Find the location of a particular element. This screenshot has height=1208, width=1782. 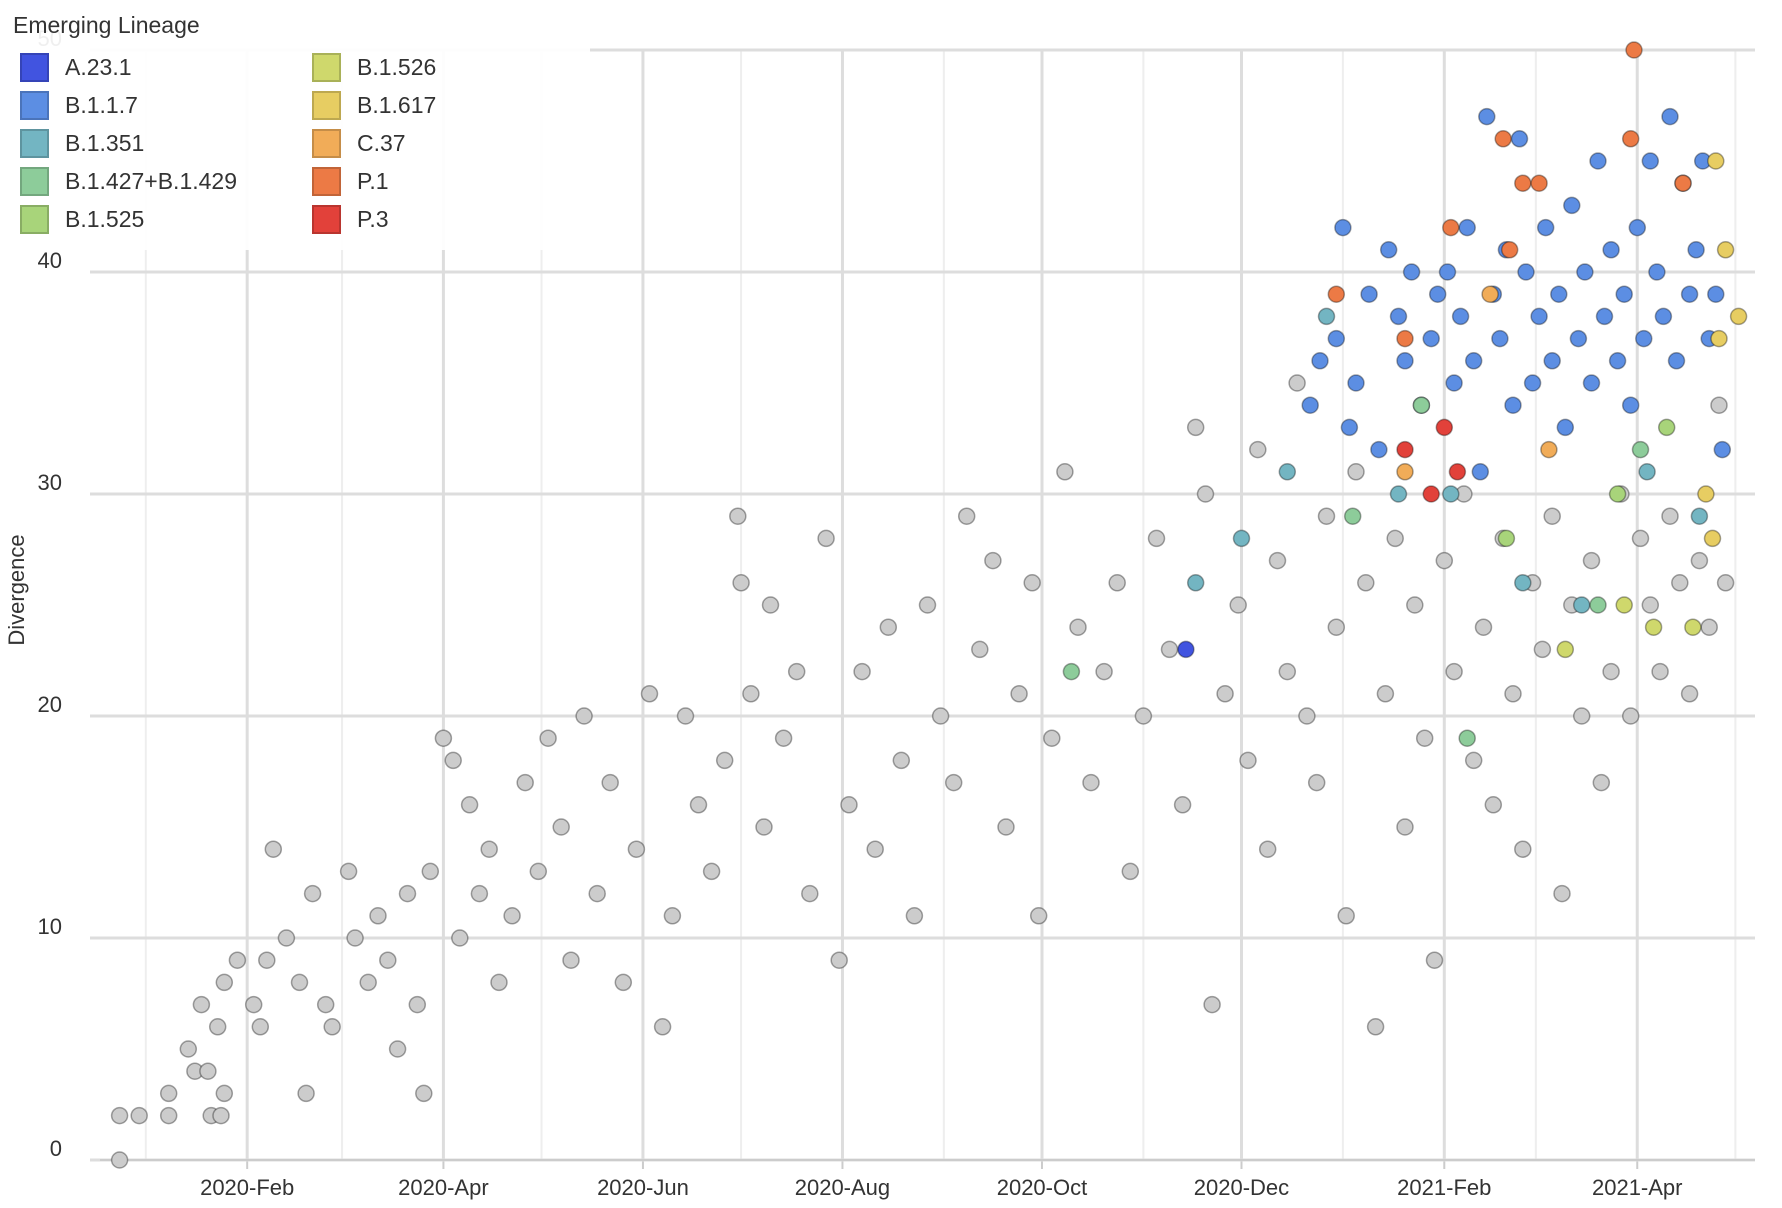

legend-item-p-1: P.1 is located at coordinates (350, 181).